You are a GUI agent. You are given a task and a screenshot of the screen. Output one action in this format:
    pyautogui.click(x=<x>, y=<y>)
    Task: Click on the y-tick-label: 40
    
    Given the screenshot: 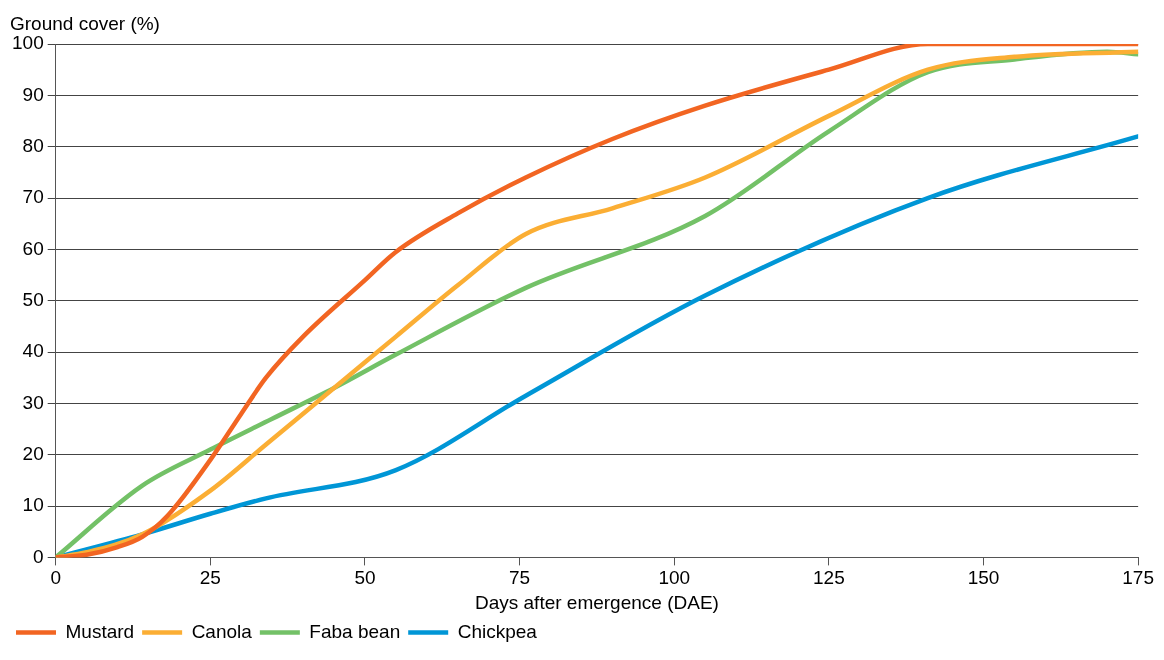 What is the action you would take?
    pyautogui.click(x=33, y=351)
    